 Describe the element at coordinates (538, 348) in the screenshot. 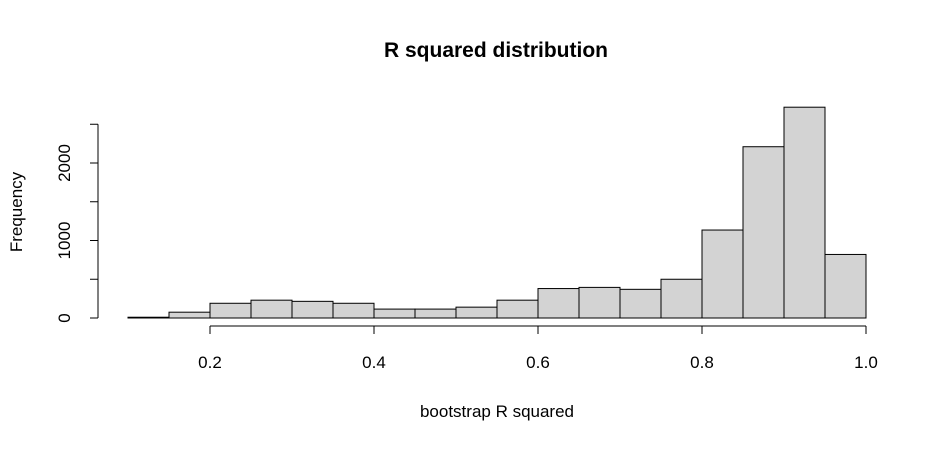

I see `x-axis: 0.2 0.4 0.6 0.8 1.0` at that location.